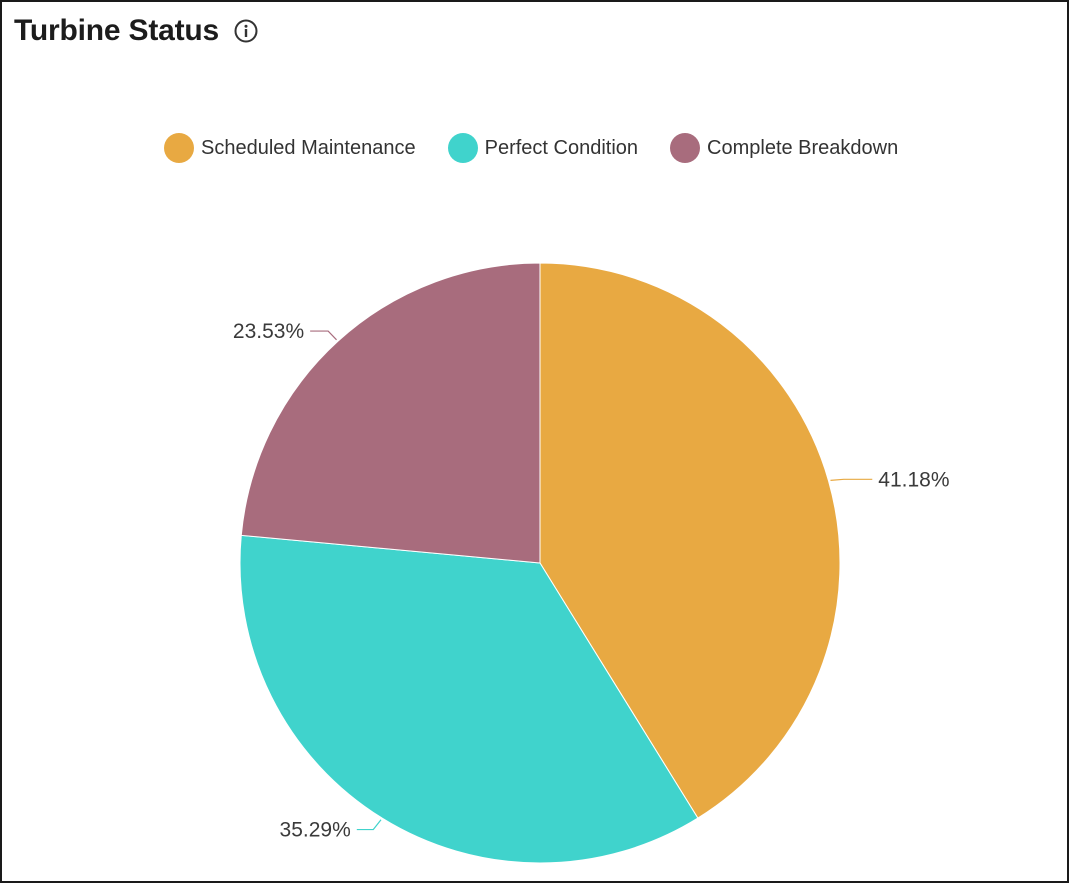 This screenshot has height=883, width=1069. What do you see at coordinates (246, 31) in the screenshot?
I see `info-icon` at bounding box center [246, 31].